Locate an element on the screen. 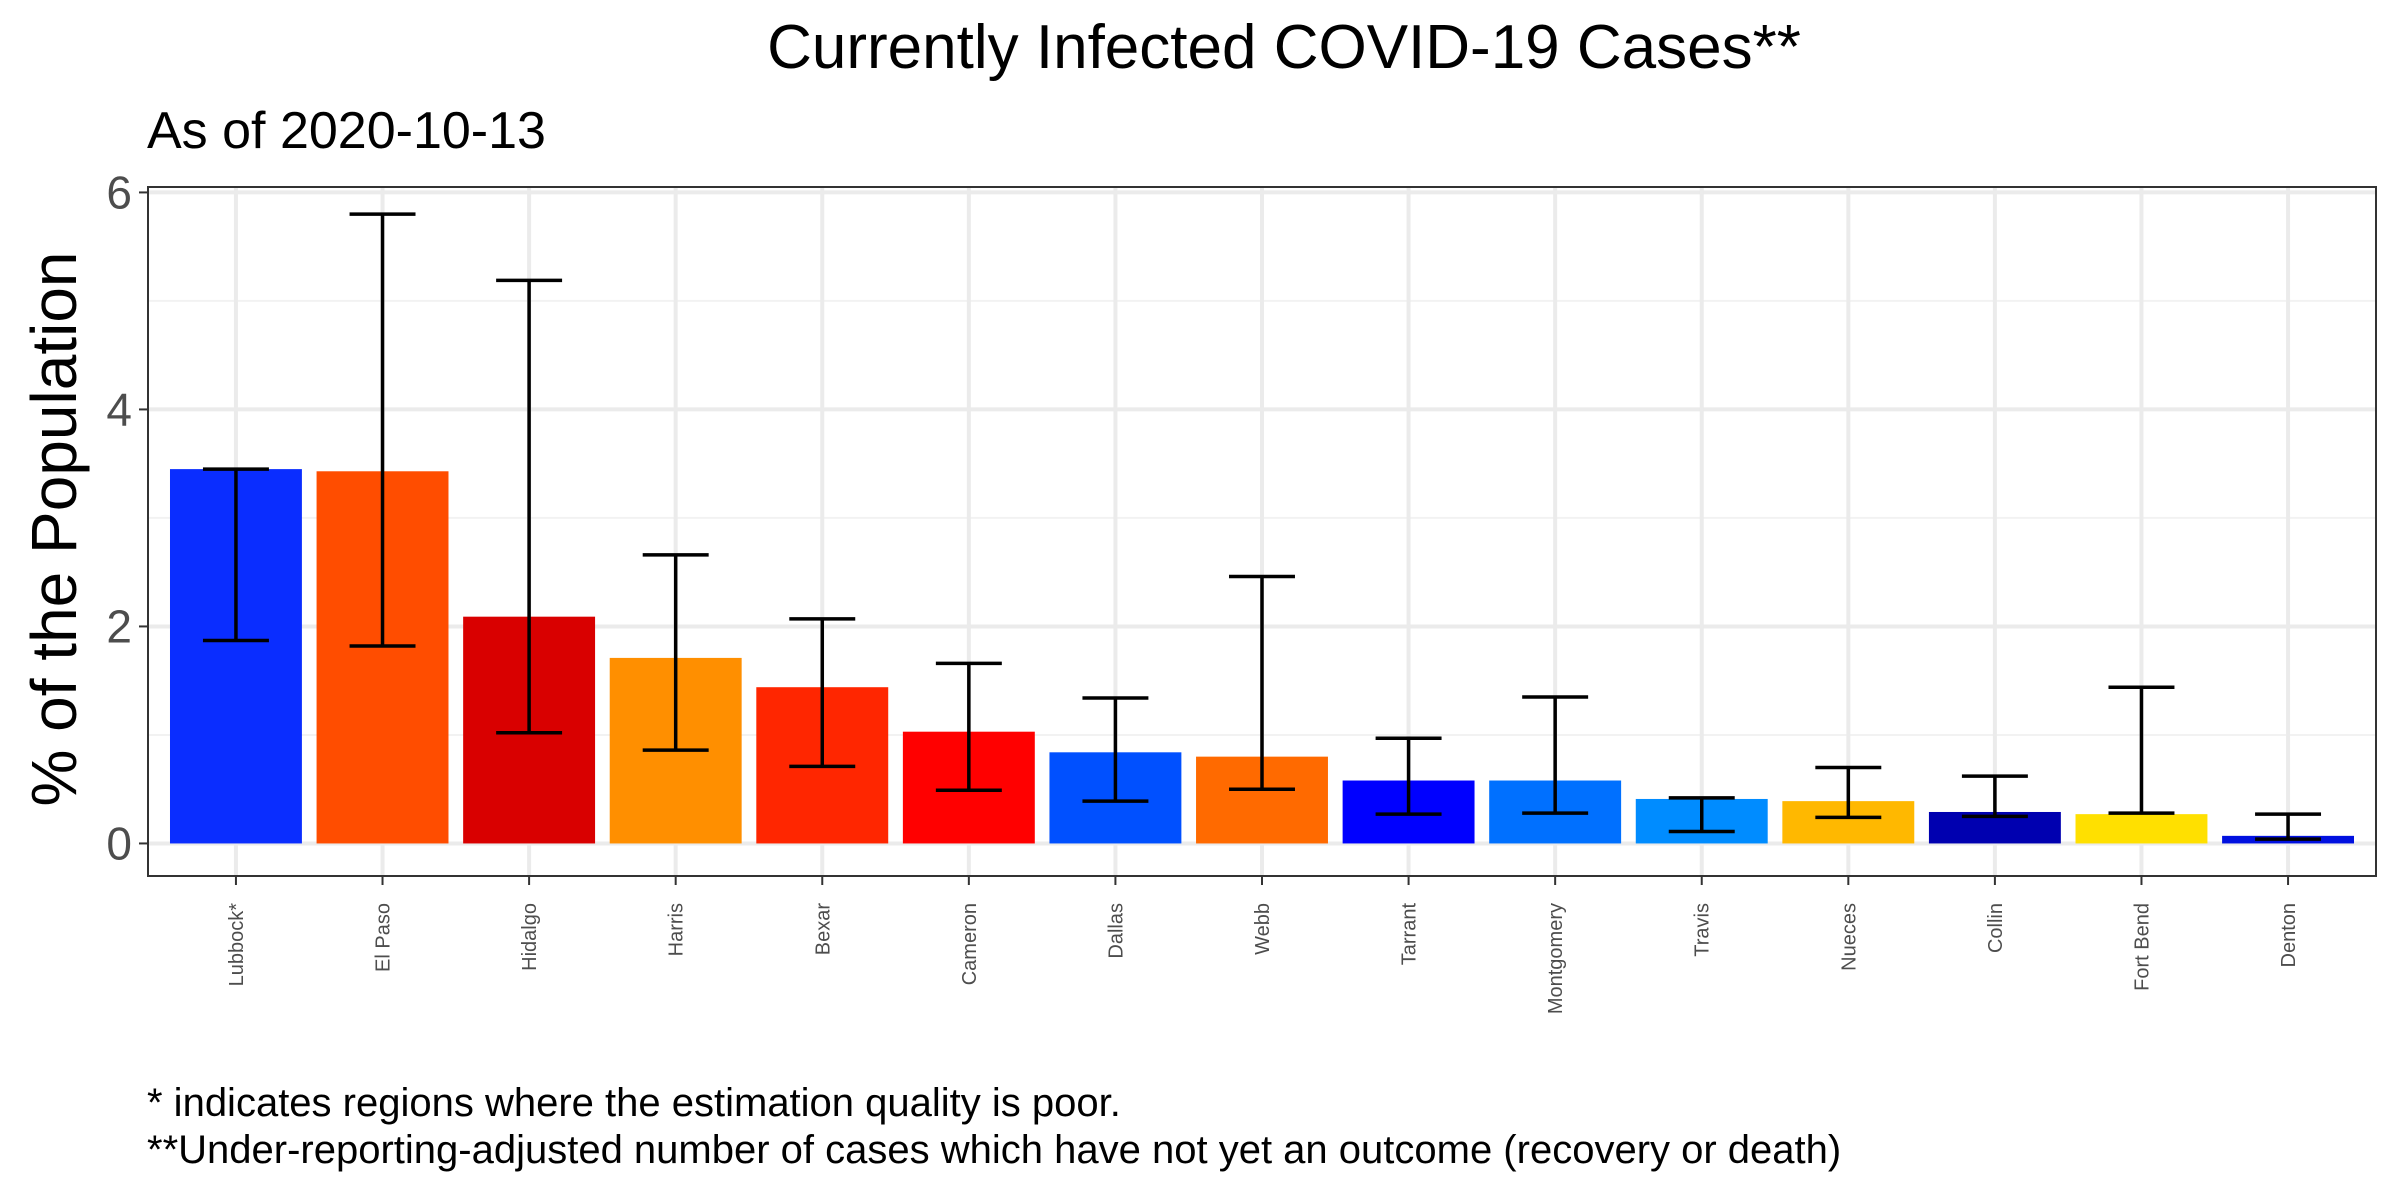  x-tick-label: Lubbock* is located at coordinates (237, 945).